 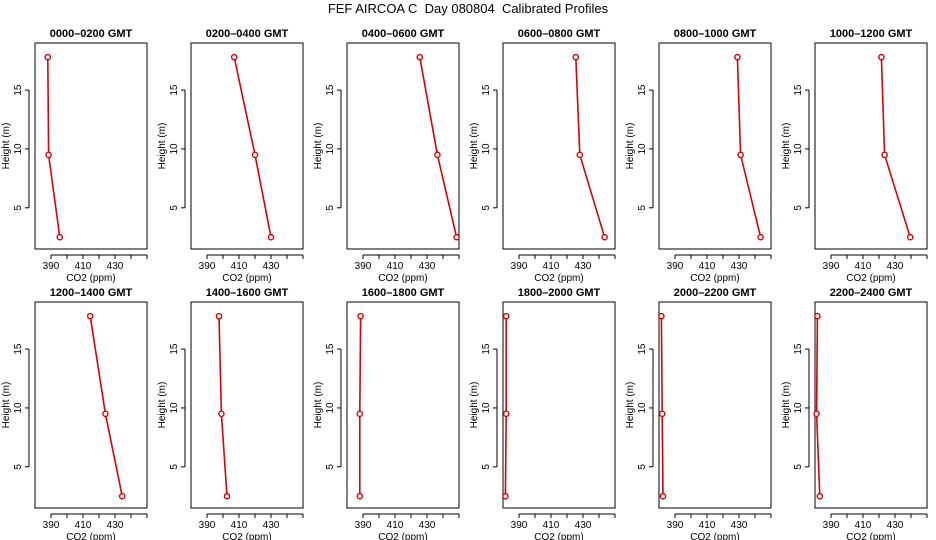 I want to click on panel-title: 1400–1600 GMT, so click(x=247, y=293).